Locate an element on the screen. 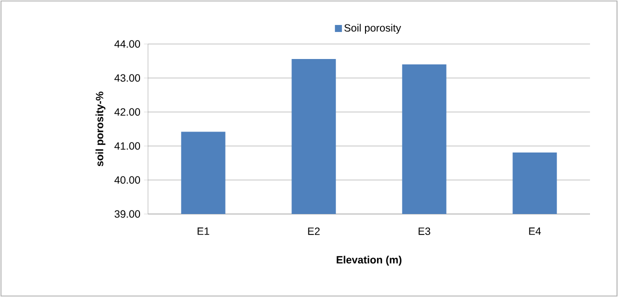  y-tick-label: 40.00 is located at coordinates (127, 180).